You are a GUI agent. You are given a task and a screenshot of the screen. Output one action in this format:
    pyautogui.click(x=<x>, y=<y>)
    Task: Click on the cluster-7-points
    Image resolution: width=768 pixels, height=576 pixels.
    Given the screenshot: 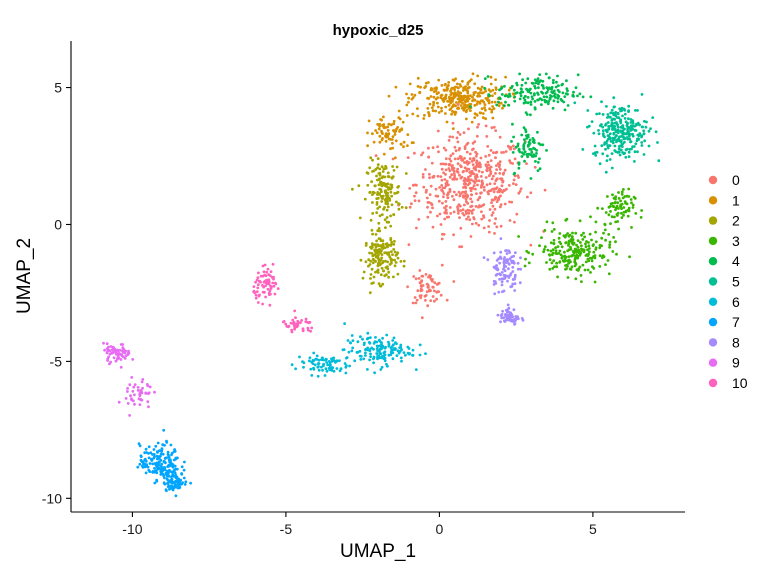 What is the action you would take?
    pyautogui.click(x=164, y=463)
    